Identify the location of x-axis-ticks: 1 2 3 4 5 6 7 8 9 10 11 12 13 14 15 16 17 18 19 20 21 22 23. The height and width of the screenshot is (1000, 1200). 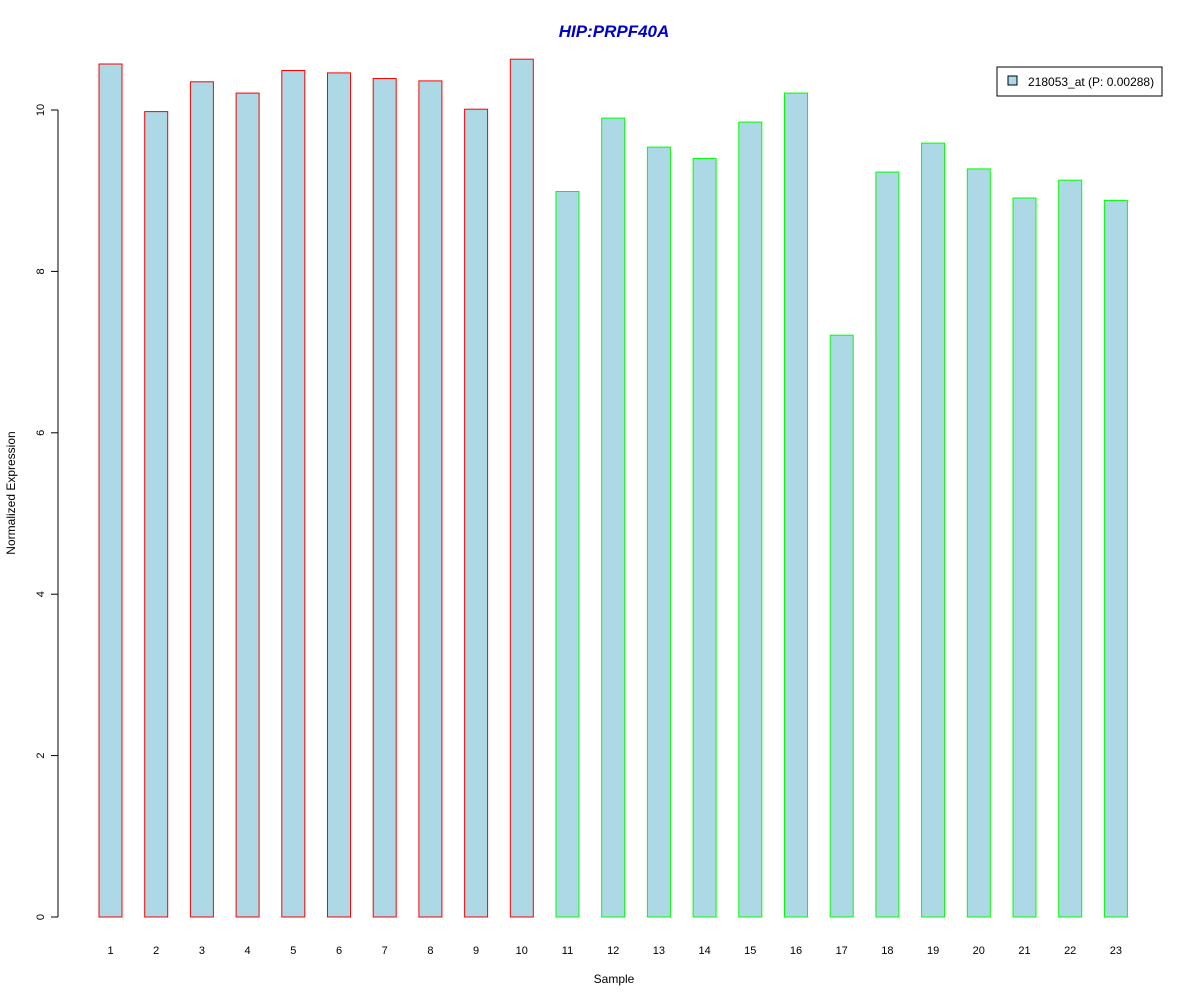
(614, 951).